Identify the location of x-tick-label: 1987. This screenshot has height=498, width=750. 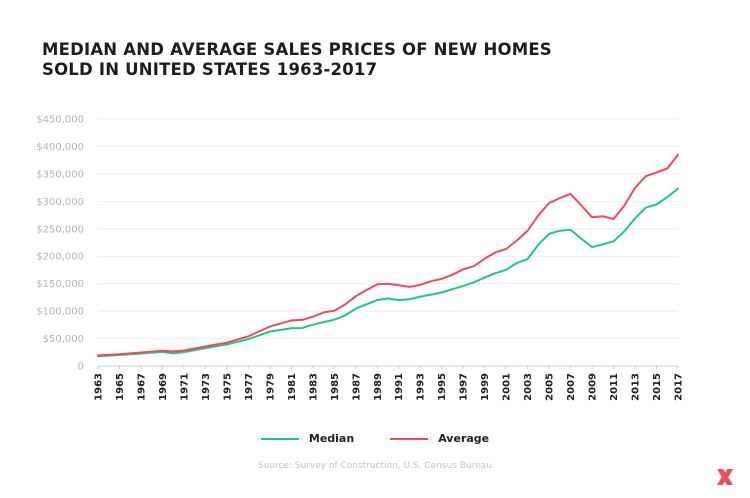
(356, 387).